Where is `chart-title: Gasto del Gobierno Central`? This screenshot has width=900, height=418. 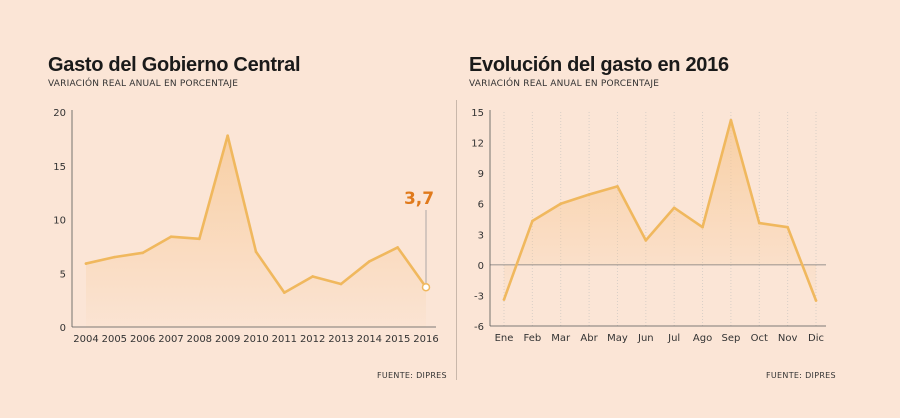 chart-title: Gasto del Gobierno Central is located at coordinates (174, 65).